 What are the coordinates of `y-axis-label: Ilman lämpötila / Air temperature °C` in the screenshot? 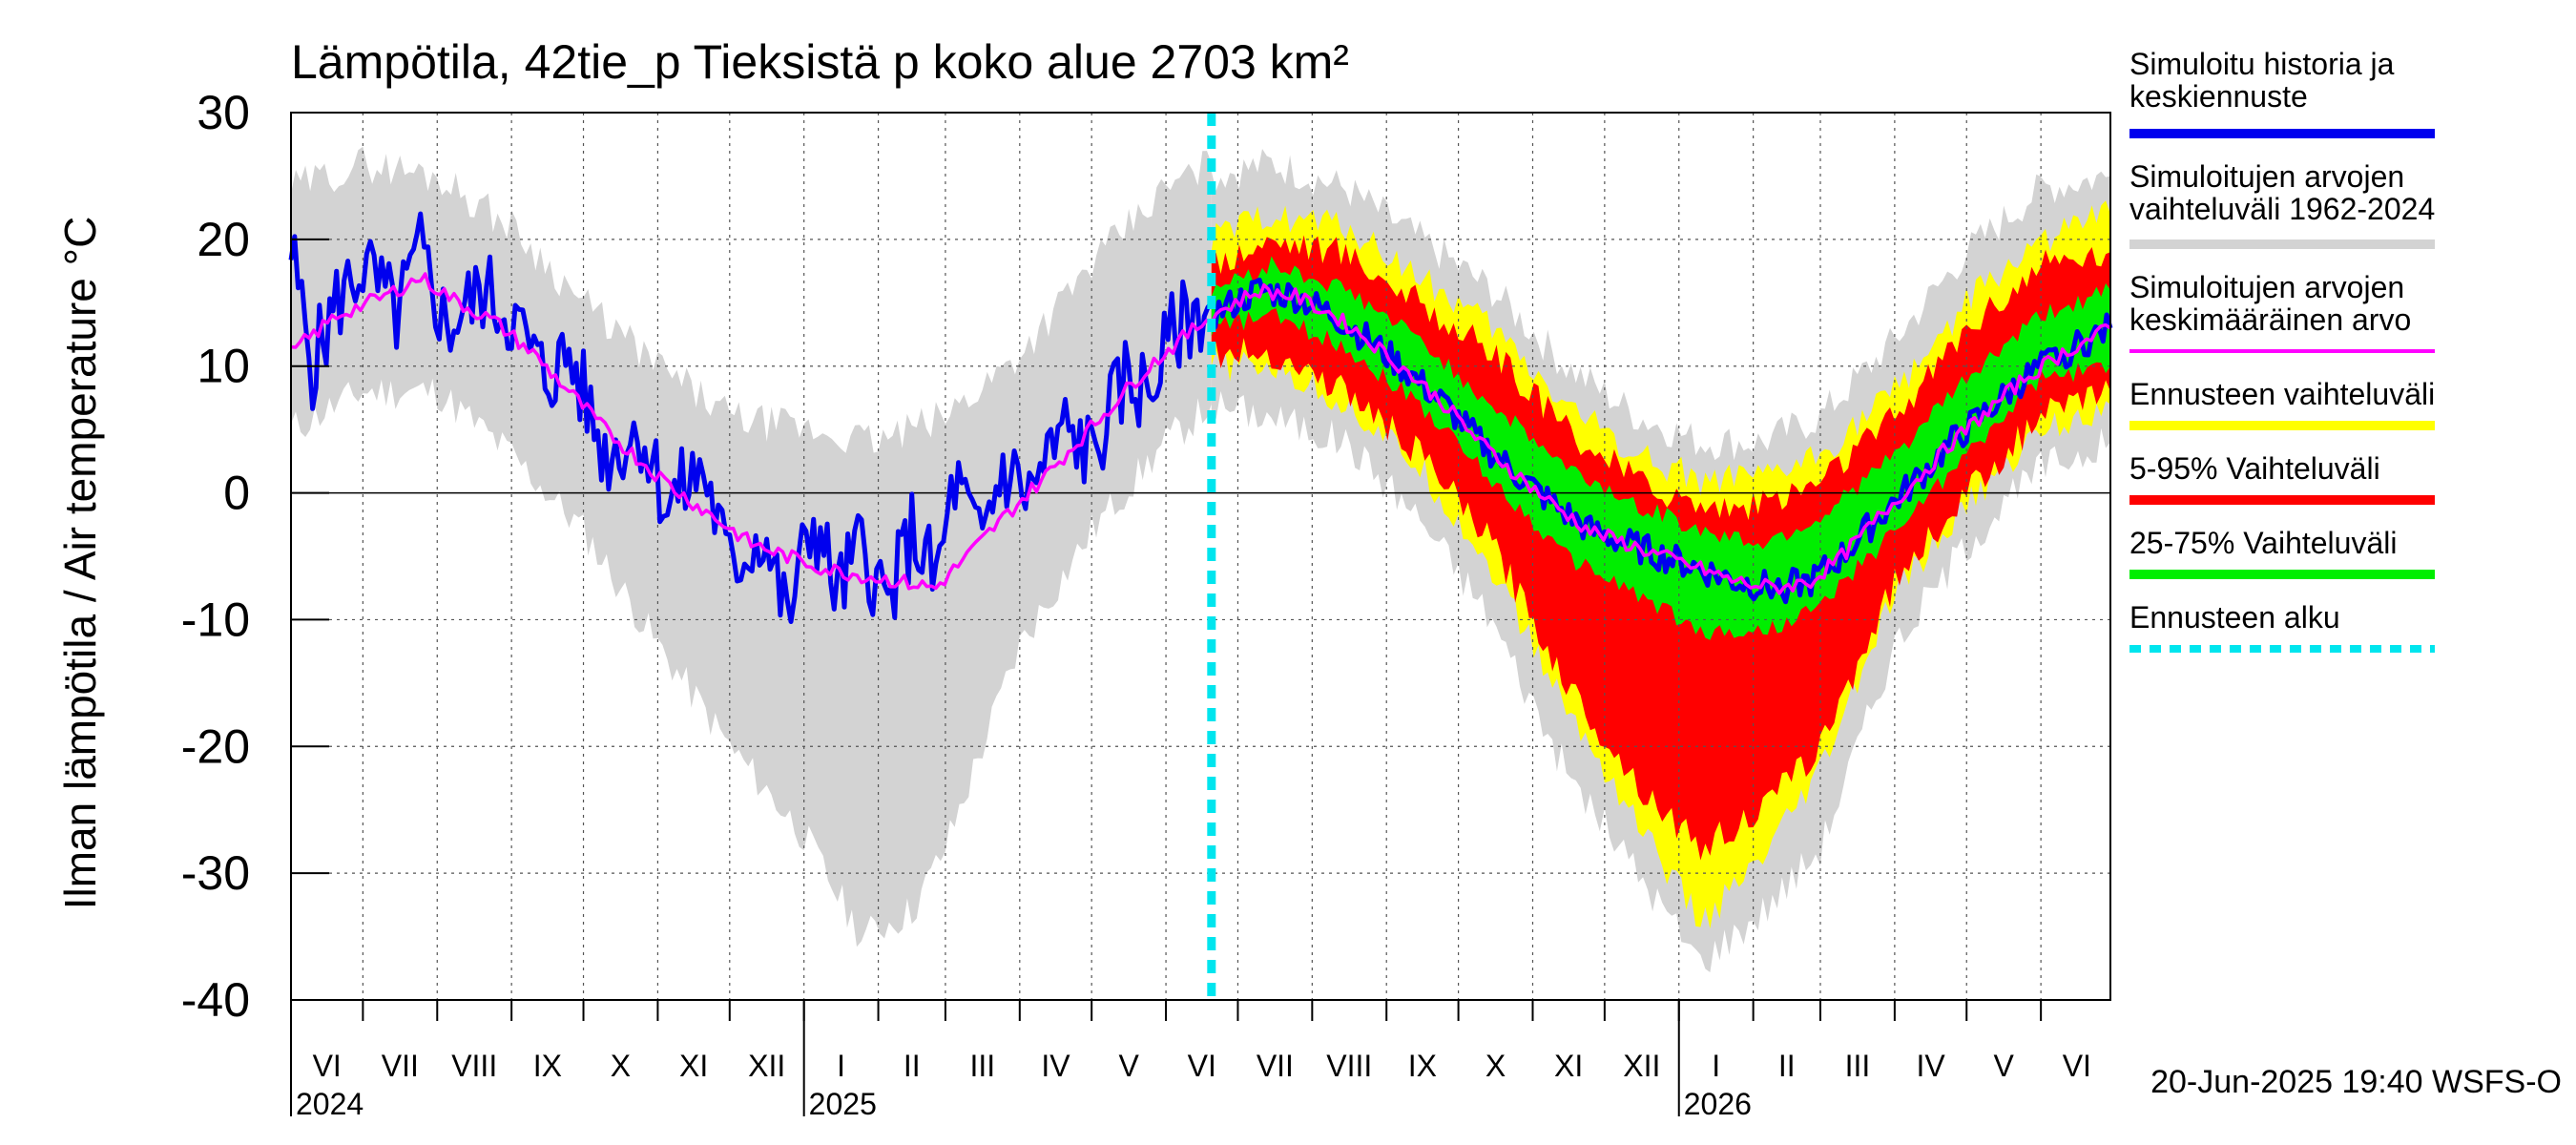 It's located at (80, 563).